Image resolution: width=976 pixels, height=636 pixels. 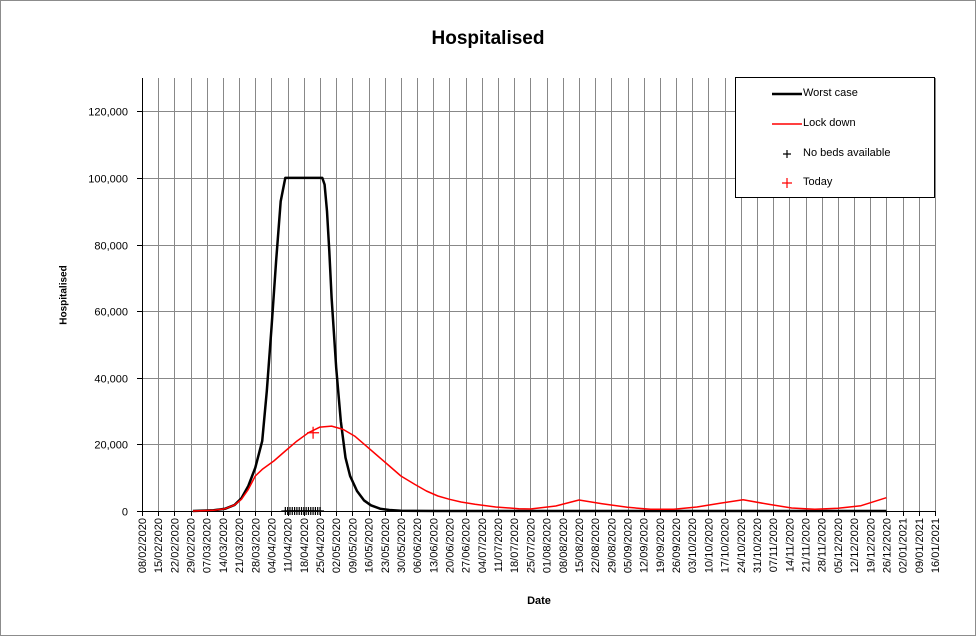 I want to click on x-tick-label: 06/06/2020, so click(x=418, y=545).